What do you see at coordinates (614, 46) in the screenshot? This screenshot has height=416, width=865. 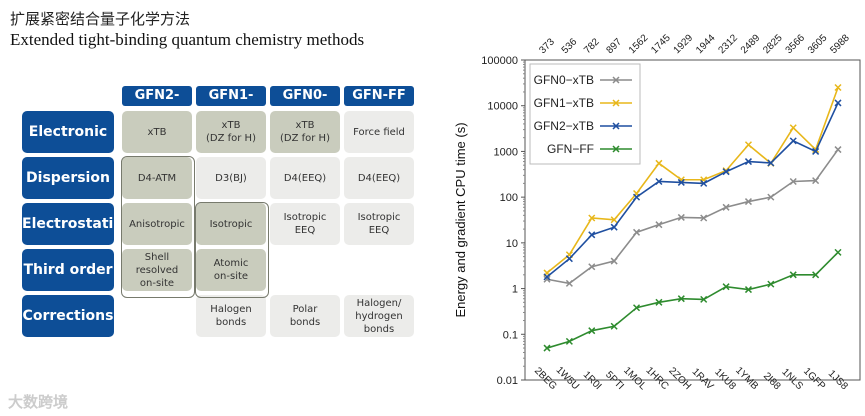 I see `top-atom-count-label: 897` at bounding box center [614, 46].